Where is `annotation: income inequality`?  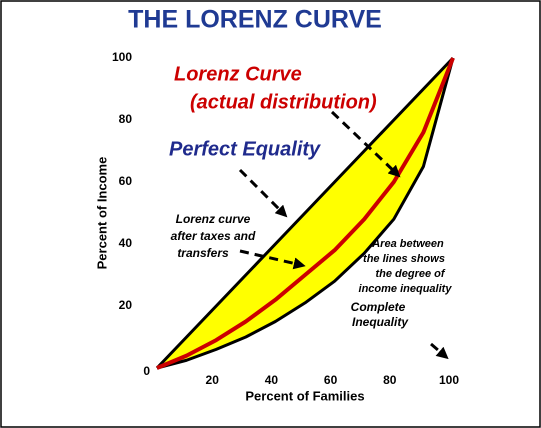
annotation: income inequality is located at coordinates (406, 289).